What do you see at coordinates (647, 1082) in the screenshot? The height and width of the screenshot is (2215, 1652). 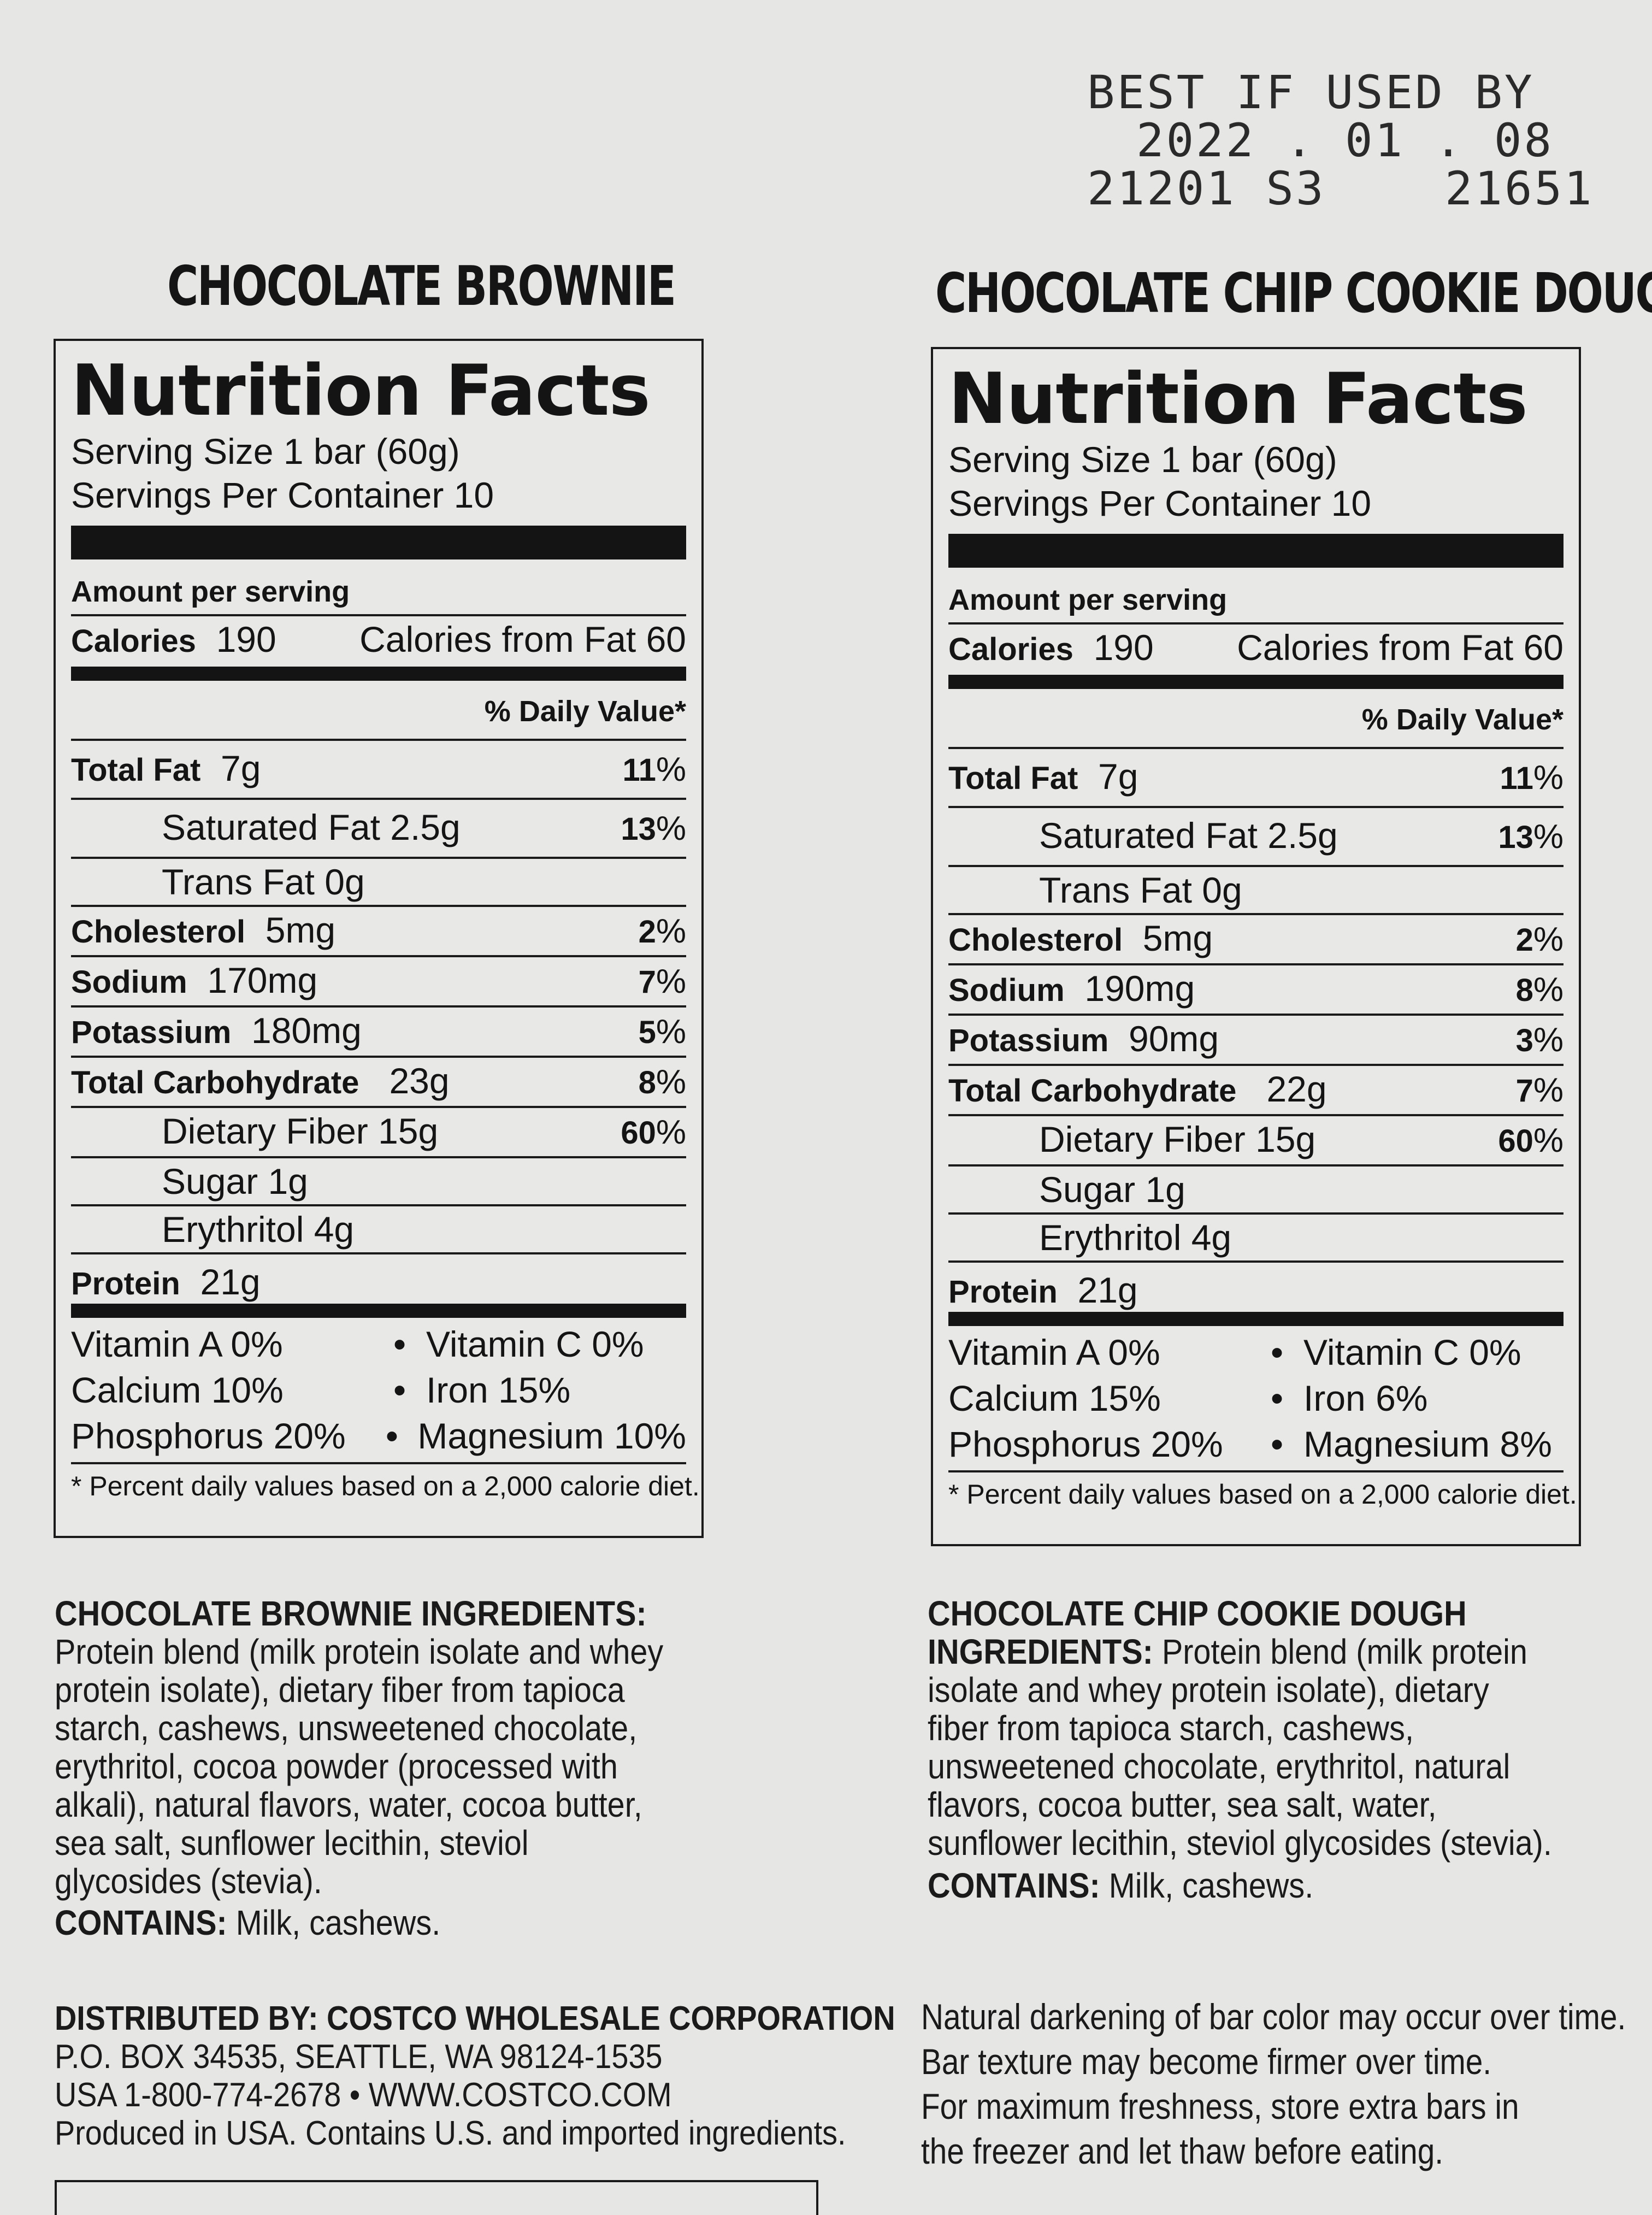 I see `total-carb-pct: 8` at bounding box center [647, 1082].